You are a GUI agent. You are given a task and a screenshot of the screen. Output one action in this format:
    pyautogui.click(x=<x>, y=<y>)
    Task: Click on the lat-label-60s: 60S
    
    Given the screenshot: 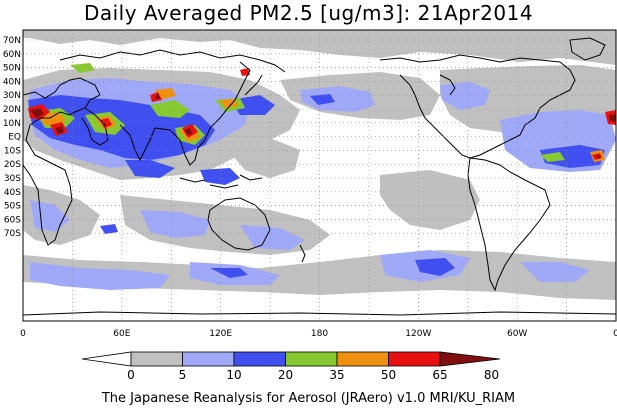 What is the action you would take?
    pyautogui.click(x=12, y=220)
    